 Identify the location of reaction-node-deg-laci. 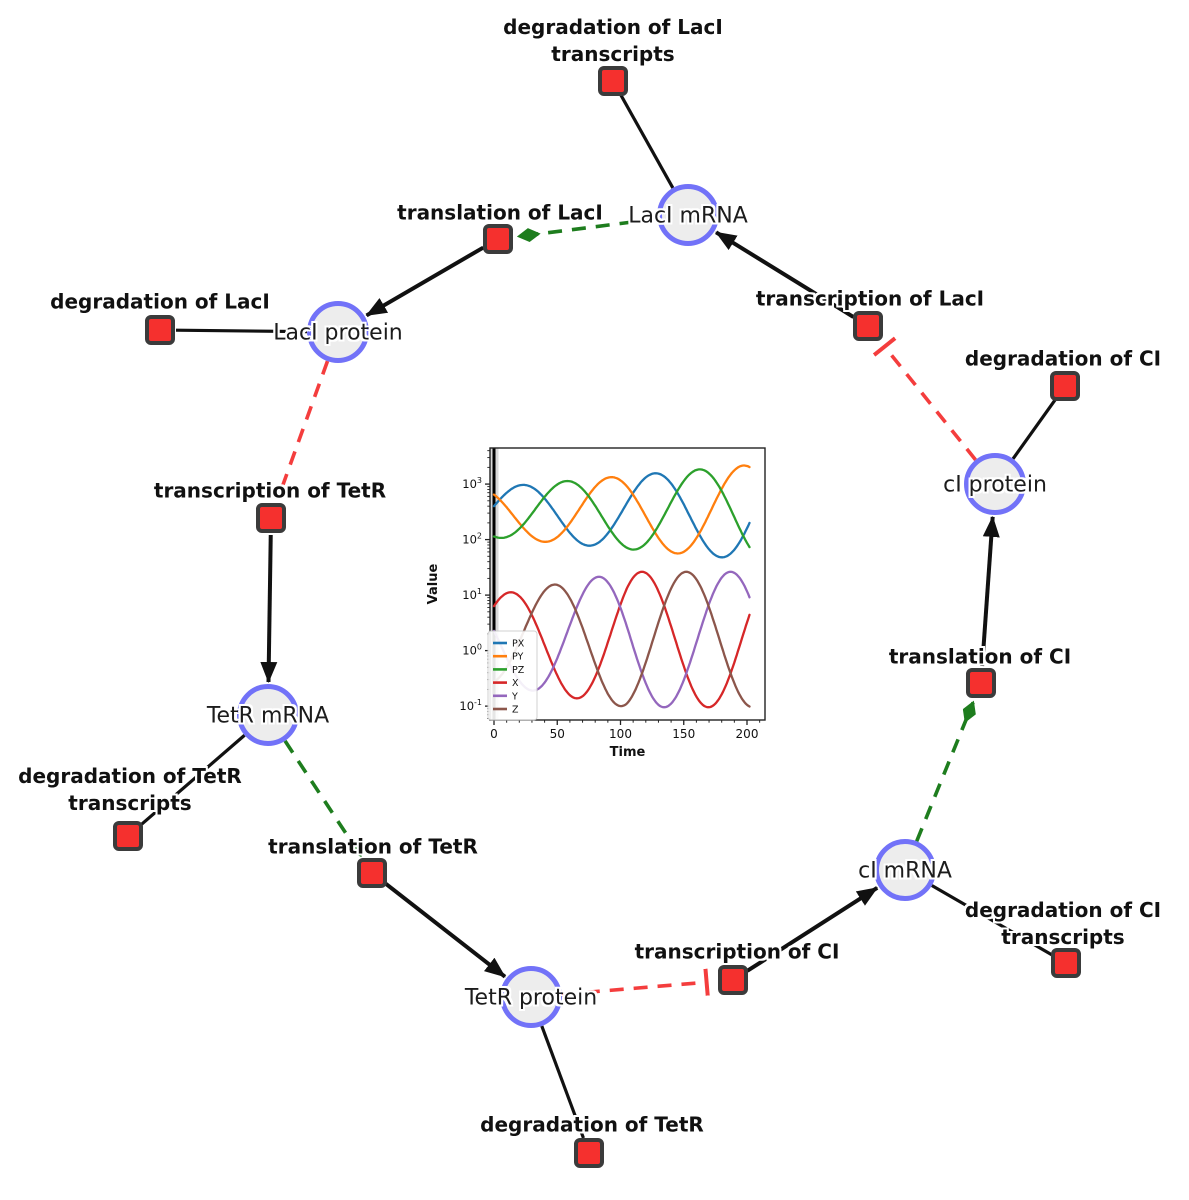
(160, 330).